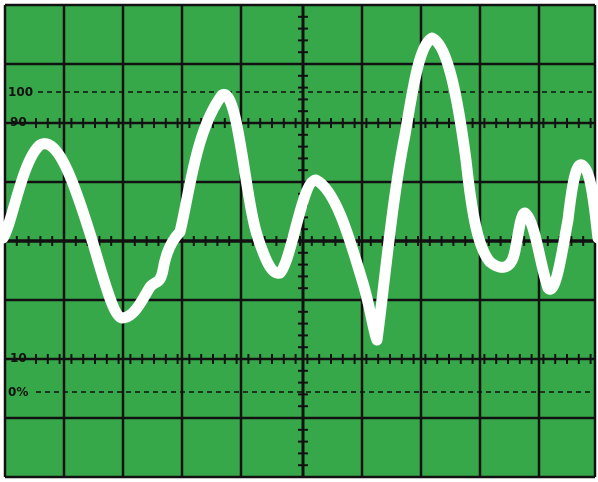 The width and height of the screenshot is (598, 482). Describe the element at coordinates (18, 122) in the screenshot. I see `label-90: 90` at that location.